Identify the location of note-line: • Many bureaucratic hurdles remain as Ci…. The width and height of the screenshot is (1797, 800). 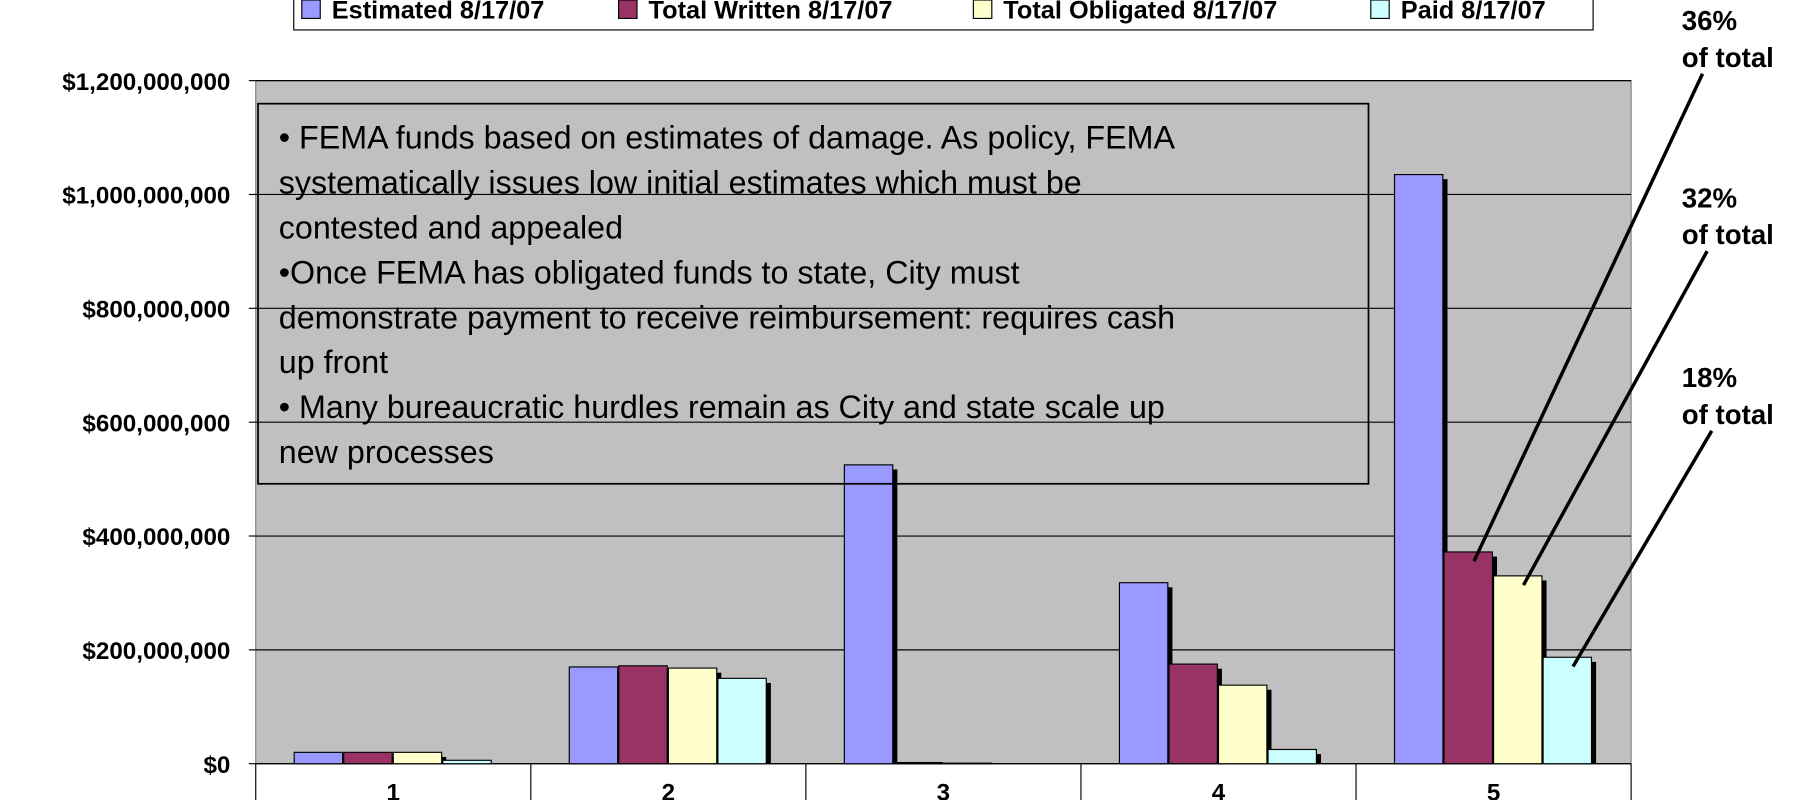
(722, 407).